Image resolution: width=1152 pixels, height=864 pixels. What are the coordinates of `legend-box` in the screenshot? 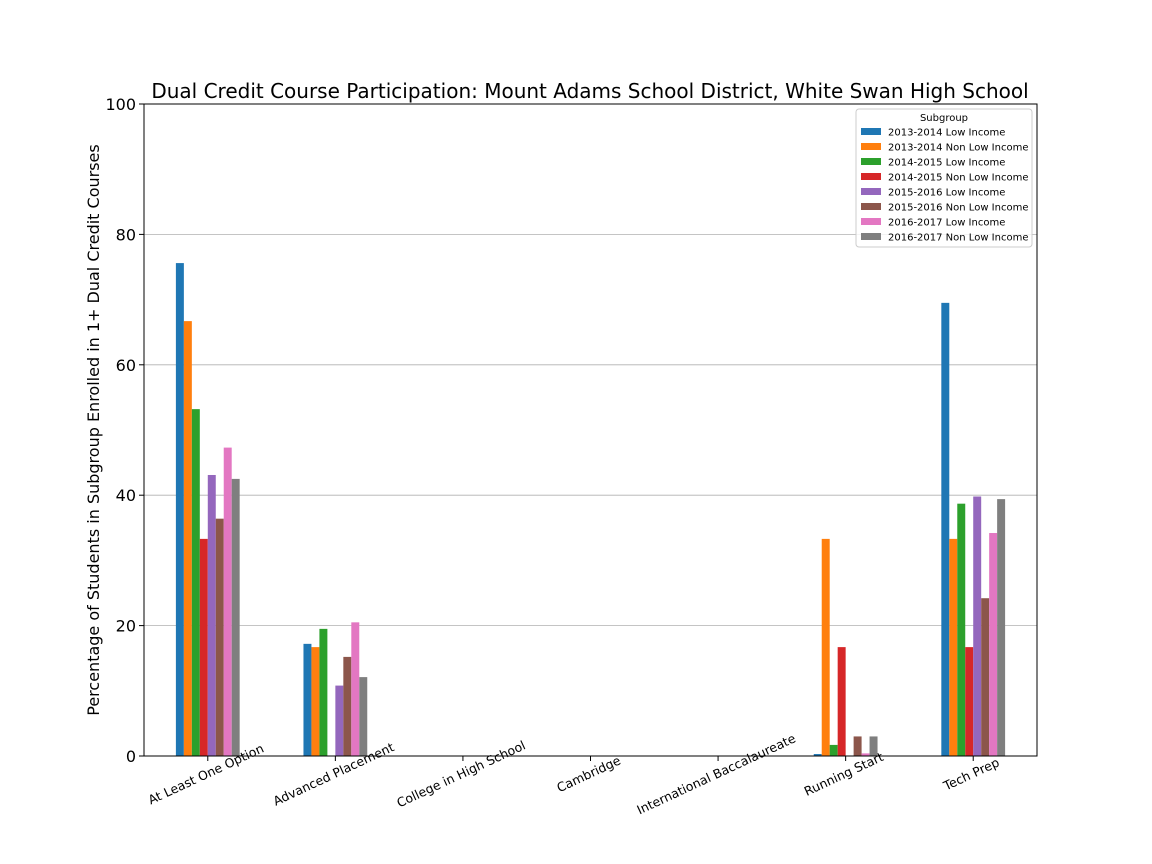 It's located at (944, 178).